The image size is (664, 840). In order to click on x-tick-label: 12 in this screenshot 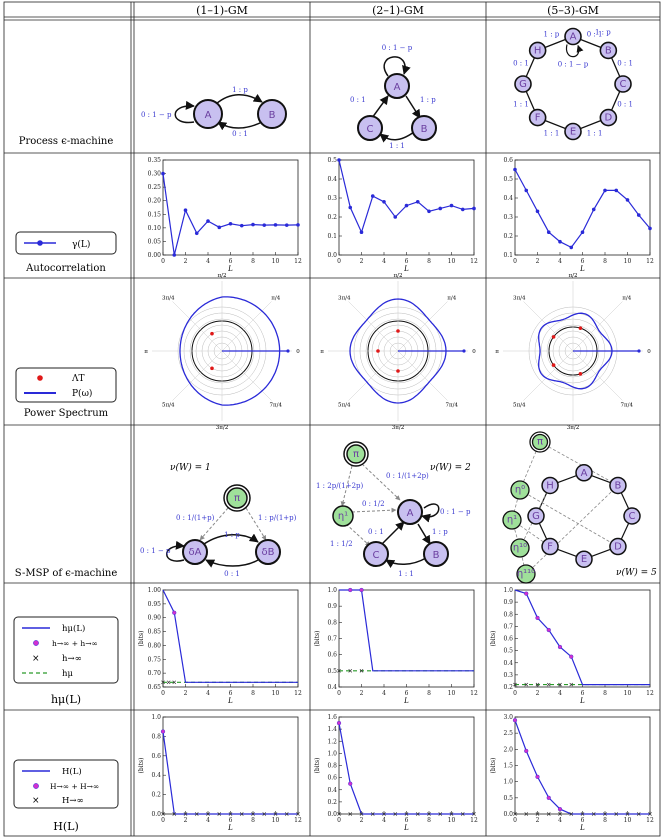, I will do `click(474, 261)`.